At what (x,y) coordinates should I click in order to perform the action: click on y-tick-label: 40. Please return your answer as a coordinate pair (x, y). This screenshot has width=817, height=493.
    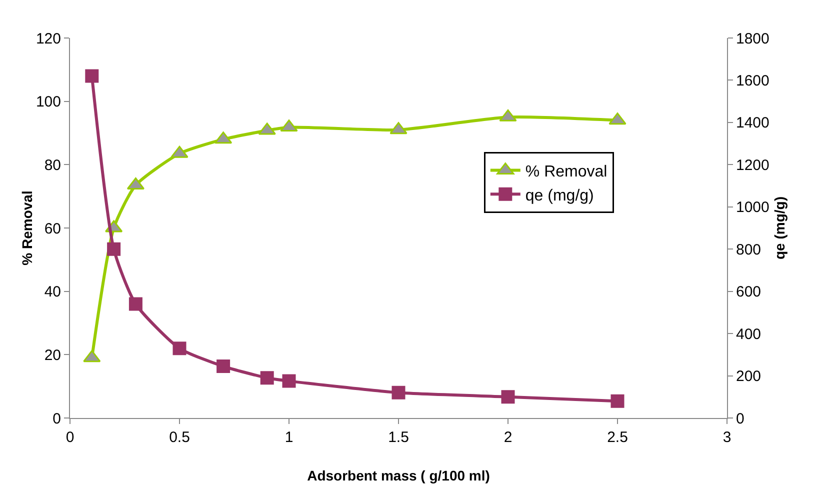
    Looking at the image, I should click on (52, 292).